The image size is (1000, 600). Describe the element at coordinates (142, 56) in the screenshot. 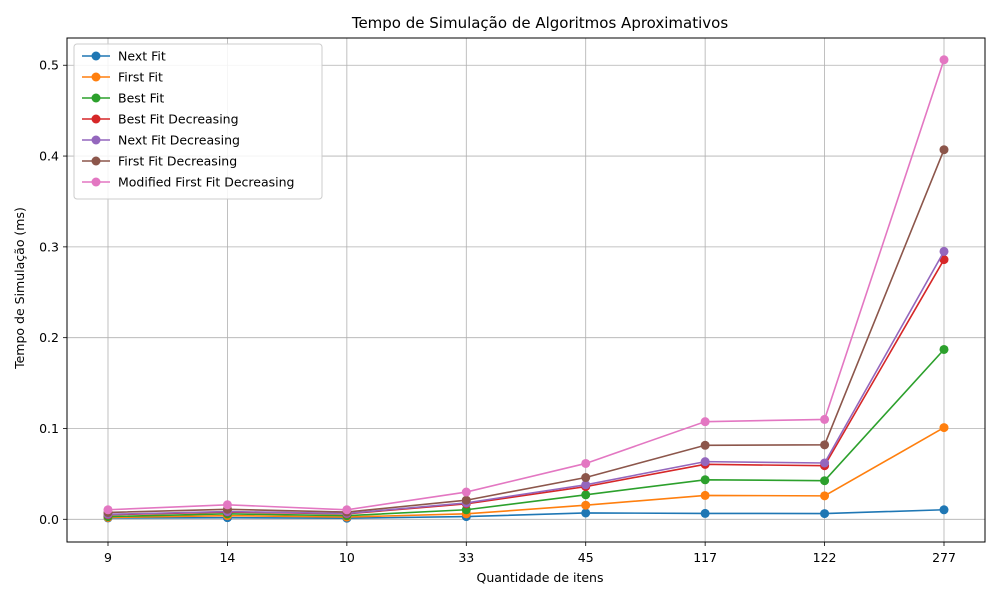

I see `legend-label: Next Fit` at that location.